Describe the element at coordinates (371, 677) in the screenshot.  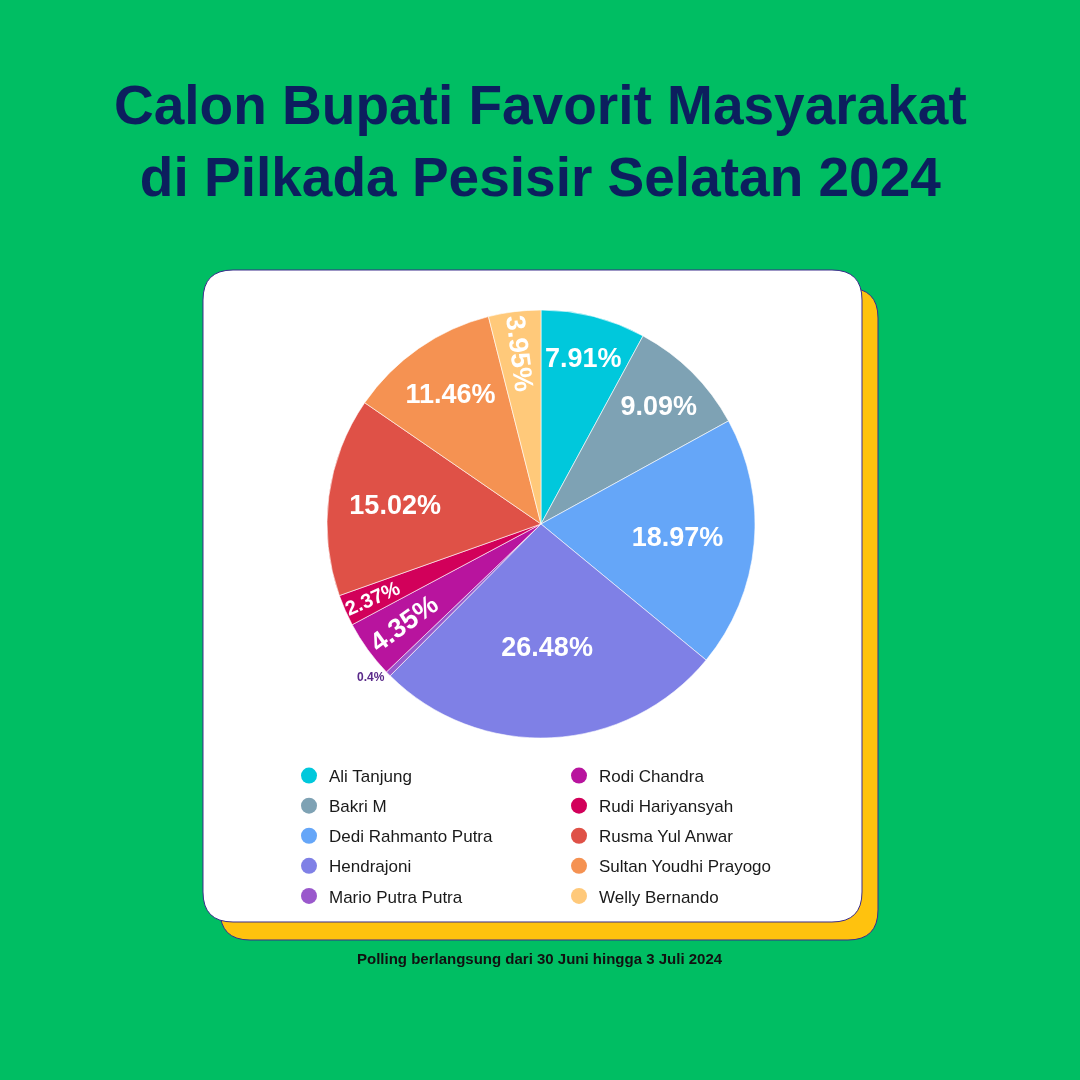
I see `data-label: 0.4%` at that location.